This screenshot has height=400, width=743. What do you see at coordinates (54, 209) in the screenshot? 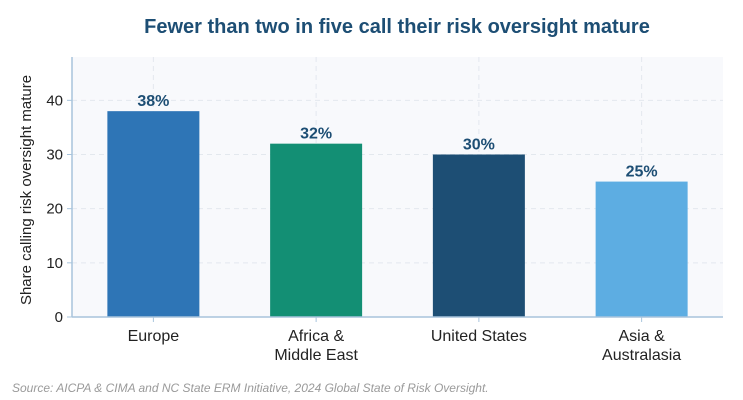
I see `y-tick-label-2: 20` at bounding box center [54, 209].